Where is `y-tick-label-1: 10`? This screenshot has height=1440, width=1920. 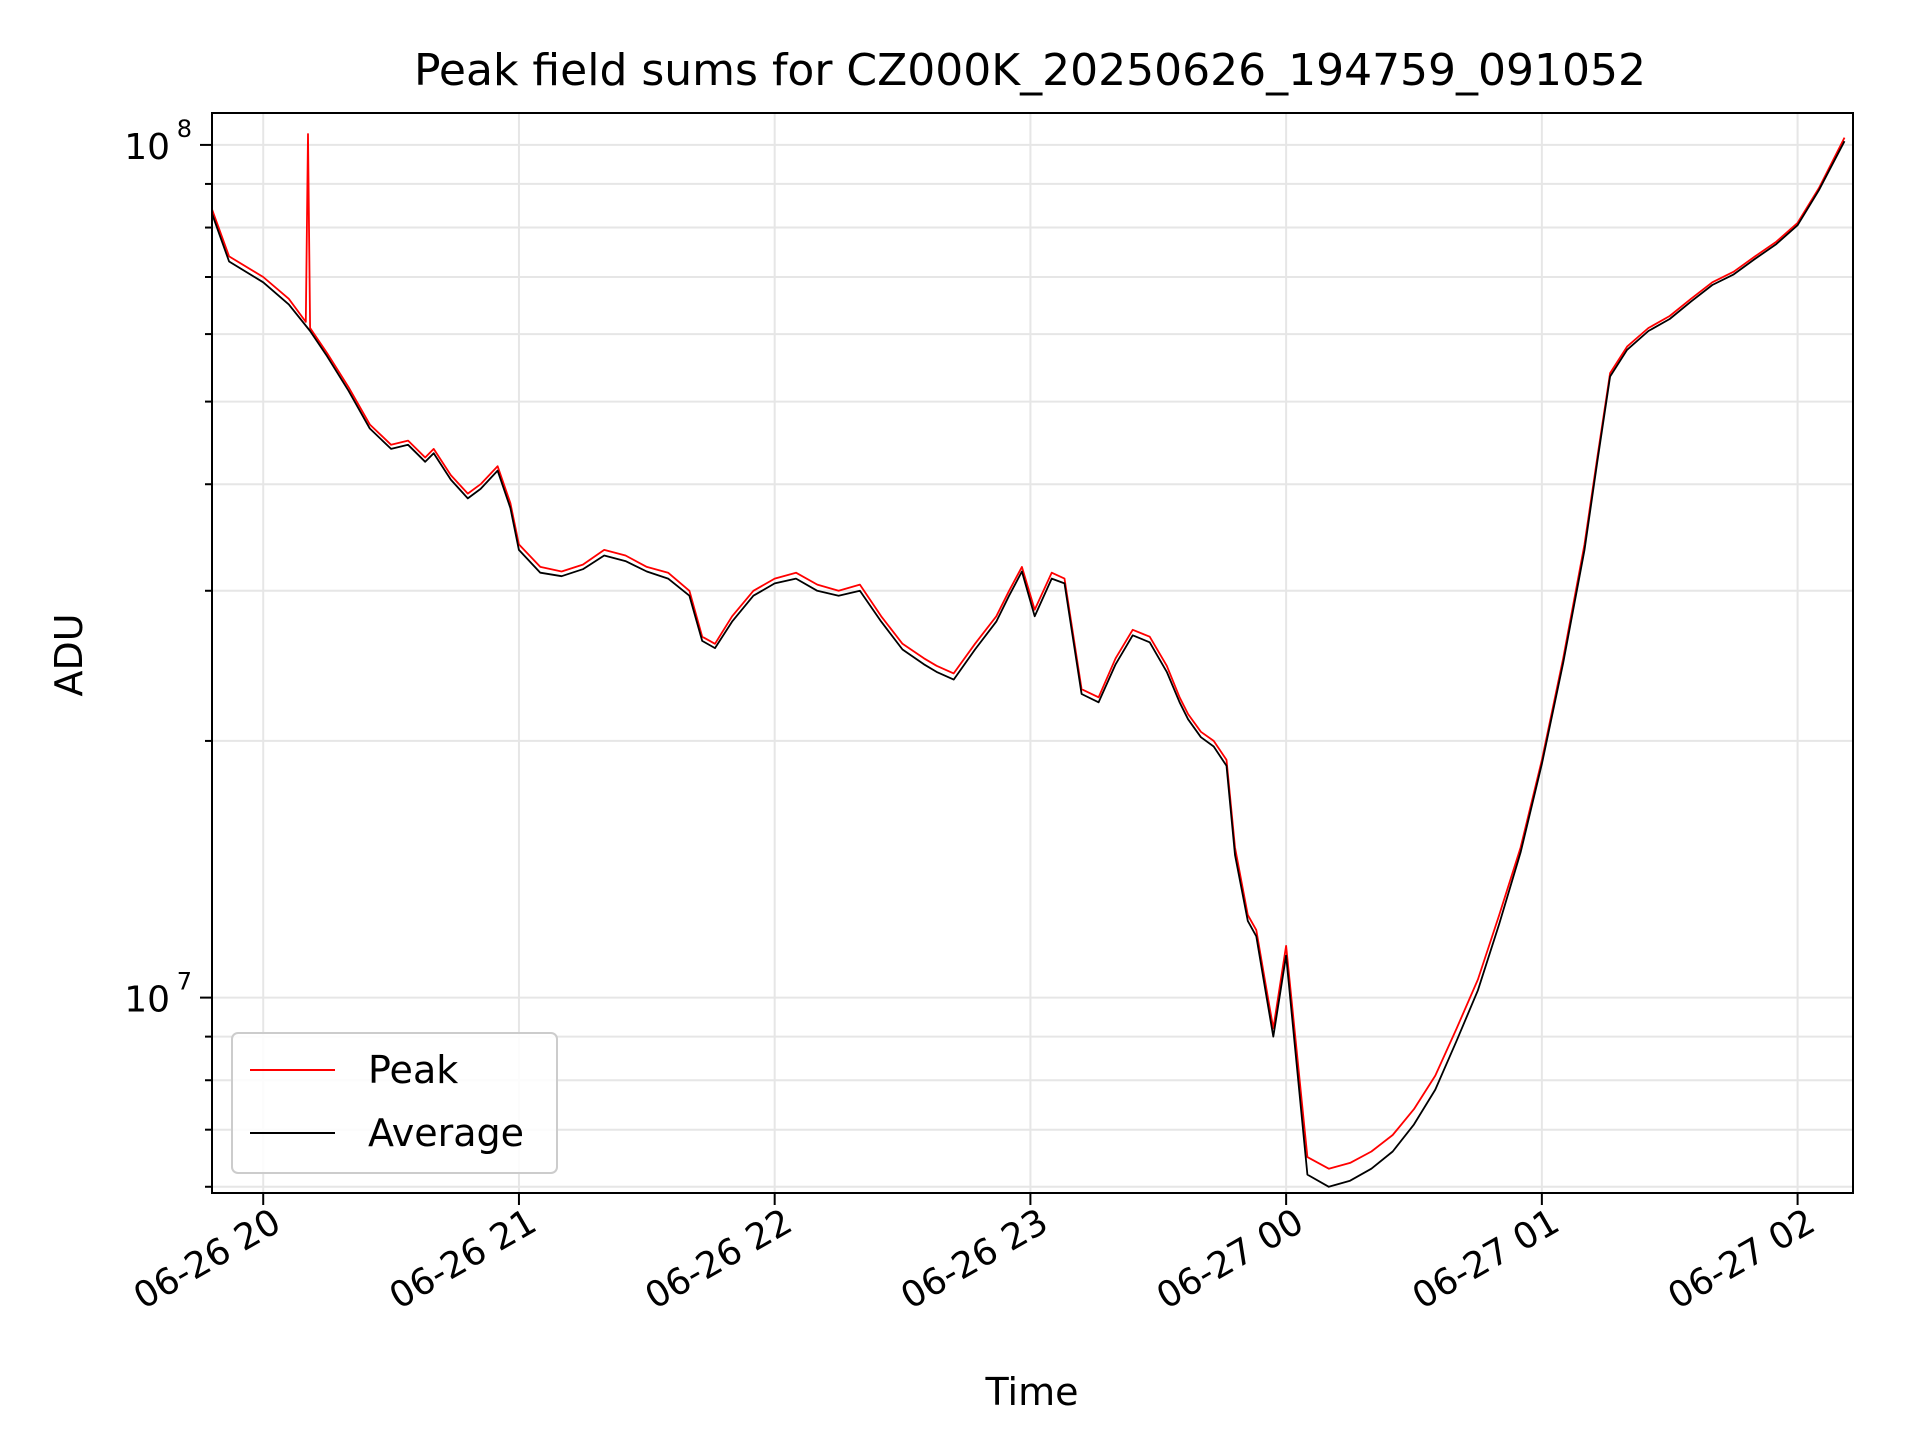 y-tick-label-1: 10 is located at coordinates (147, 147).